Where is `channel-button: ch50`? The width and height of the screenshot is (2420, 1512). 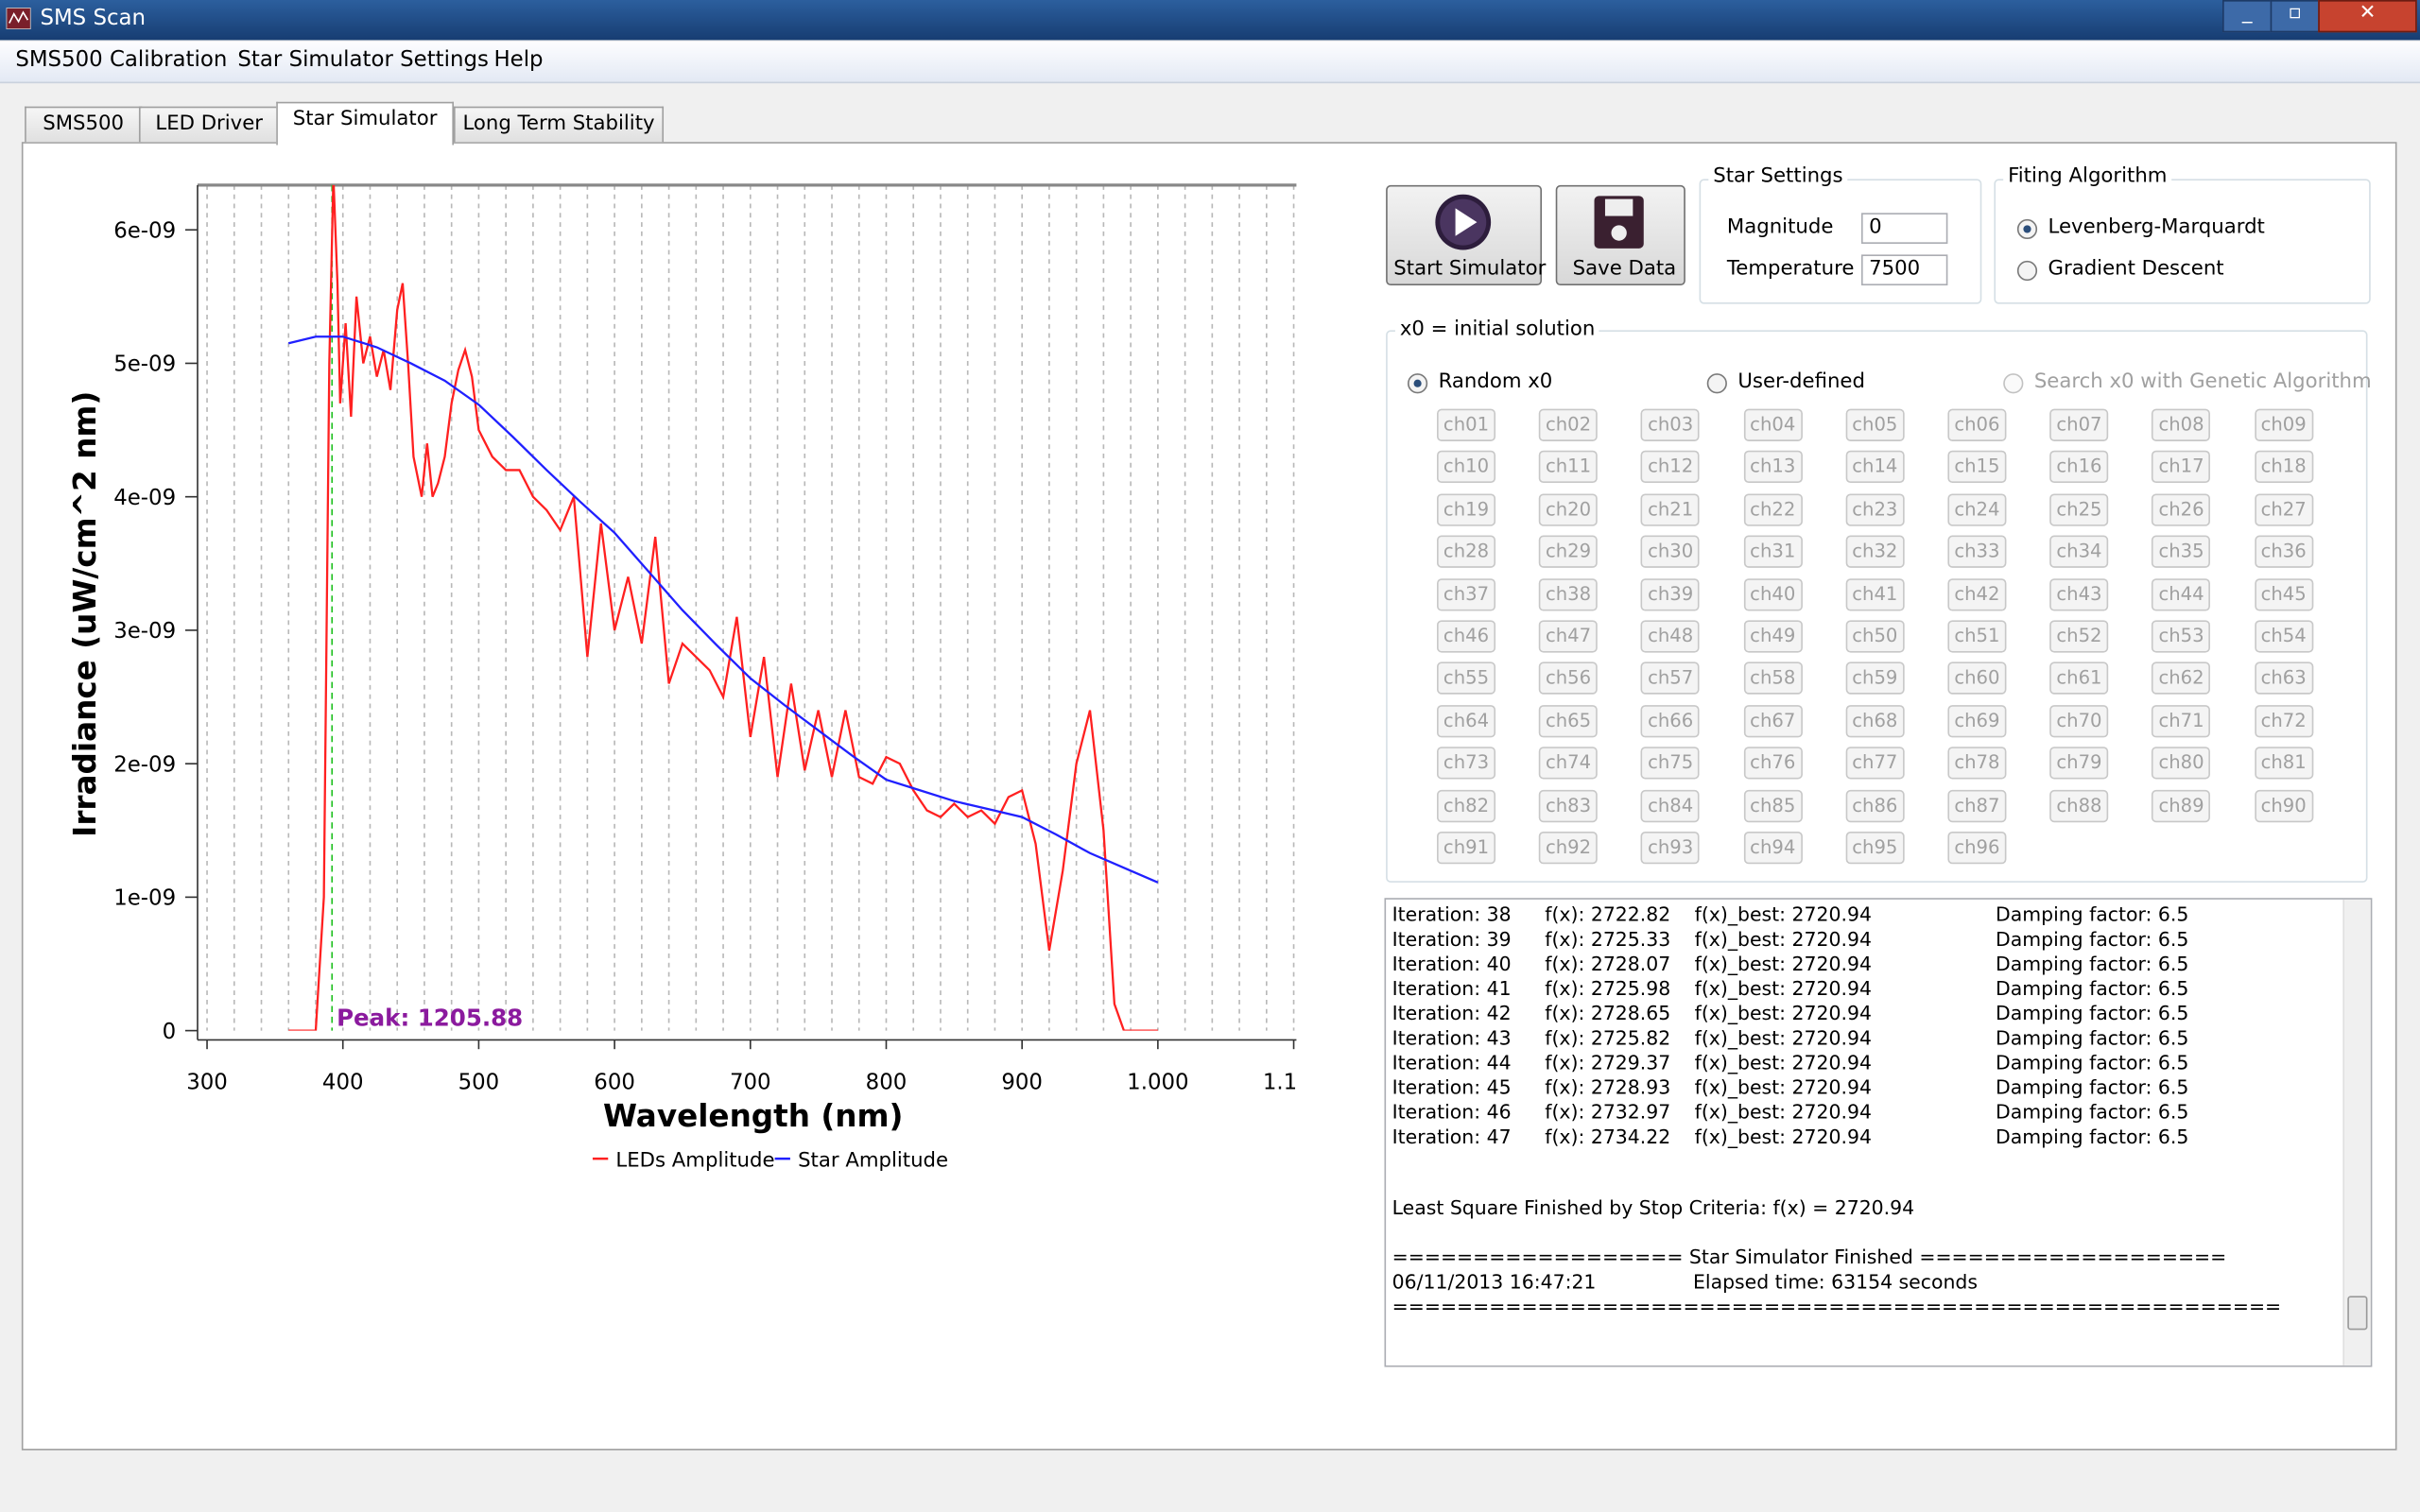
channel-button: ch50 is located at coordinates (1875, 636).